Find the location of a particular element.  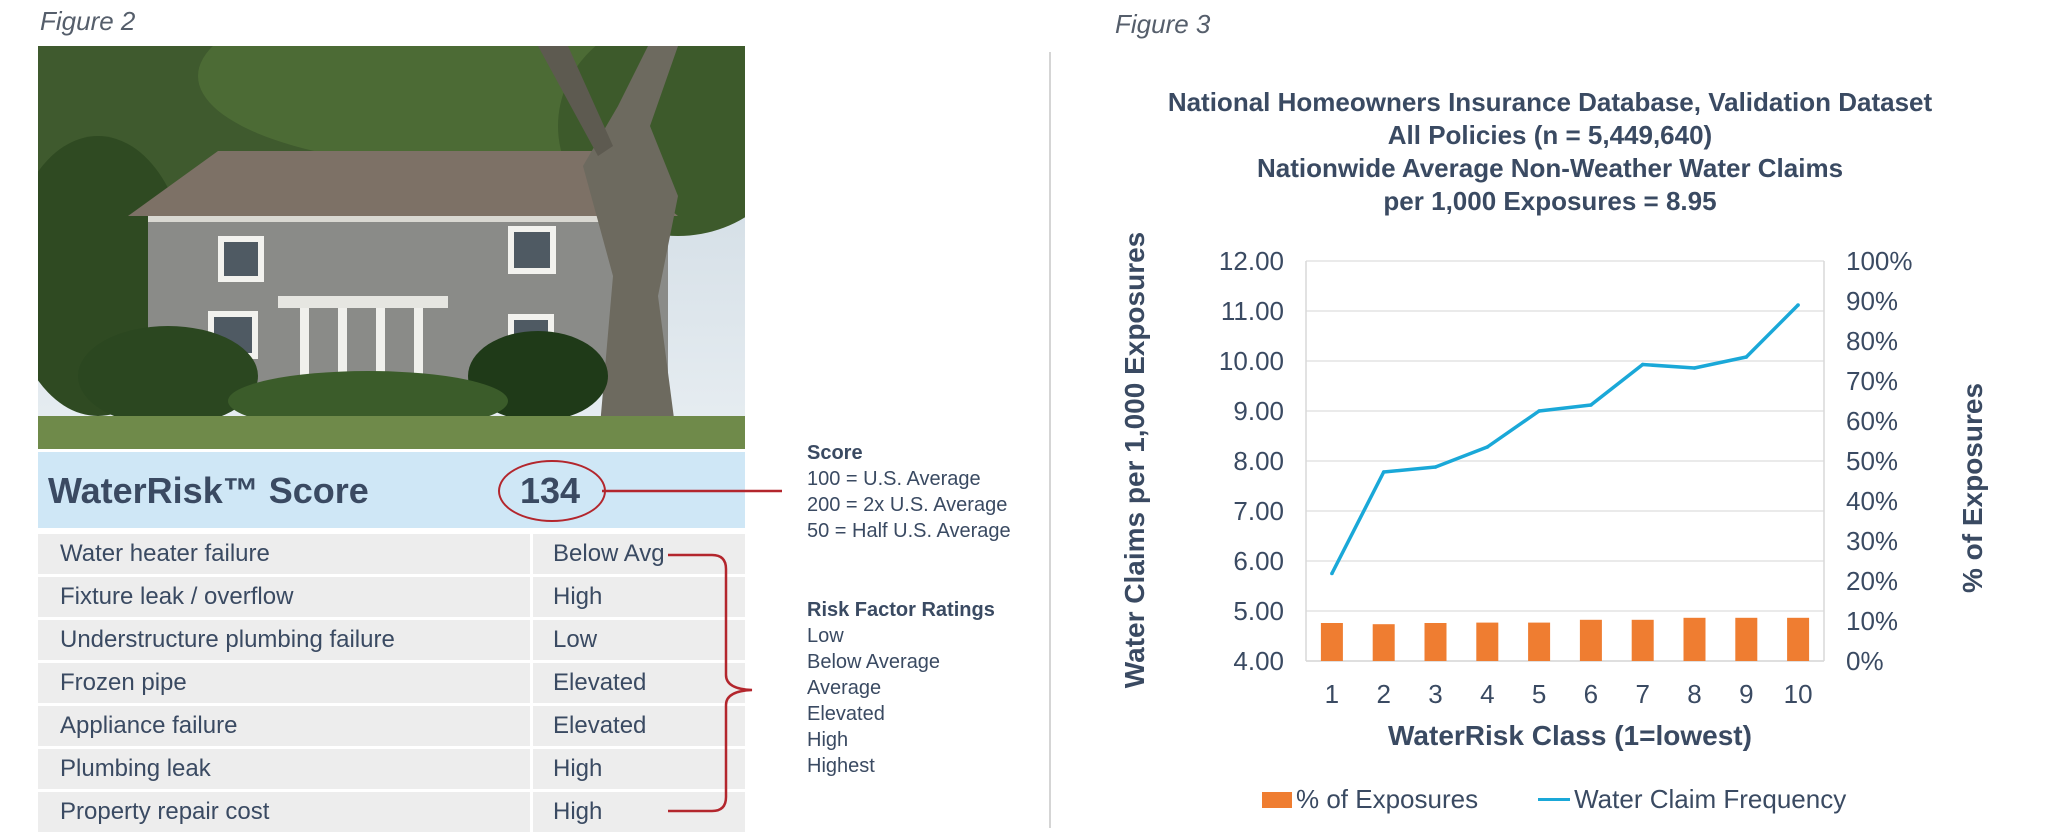

table-row: Understructure plumbing failure Low is located at coordinates (391, 640).